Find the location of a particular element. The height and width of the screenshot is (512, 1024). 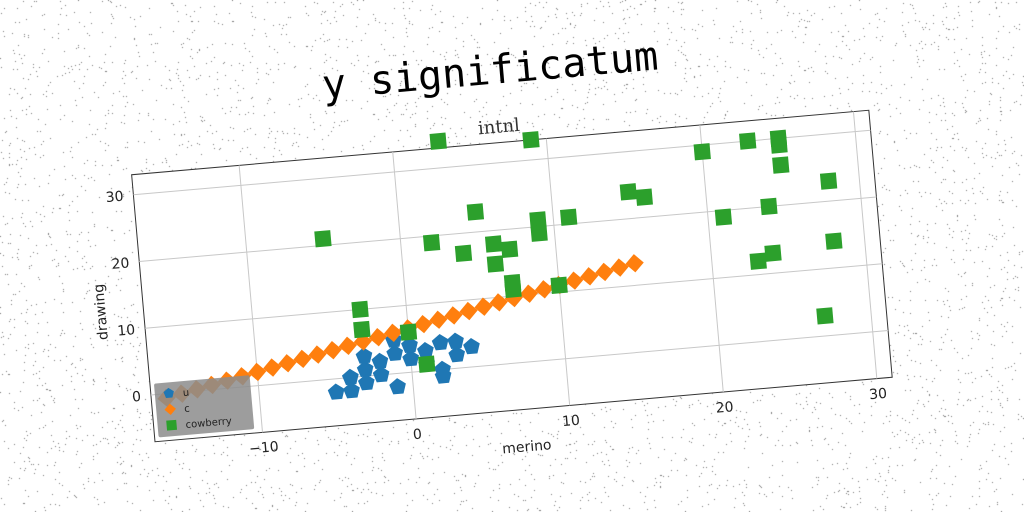

x-tick-label: −10 is located at coordinates (263, 448).